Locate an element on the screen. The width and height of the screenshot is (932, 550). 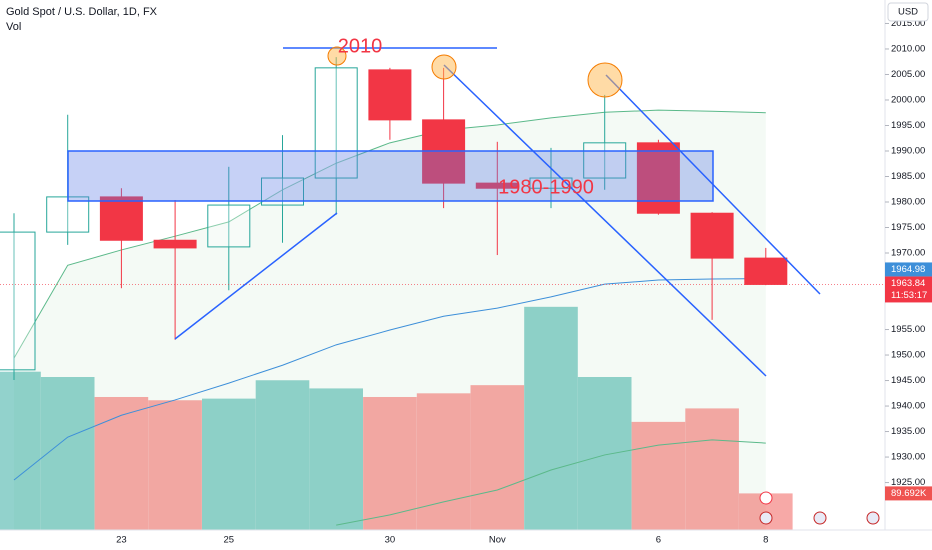
y-tick-label: 1980.00 is located at coordinates (908, 202).